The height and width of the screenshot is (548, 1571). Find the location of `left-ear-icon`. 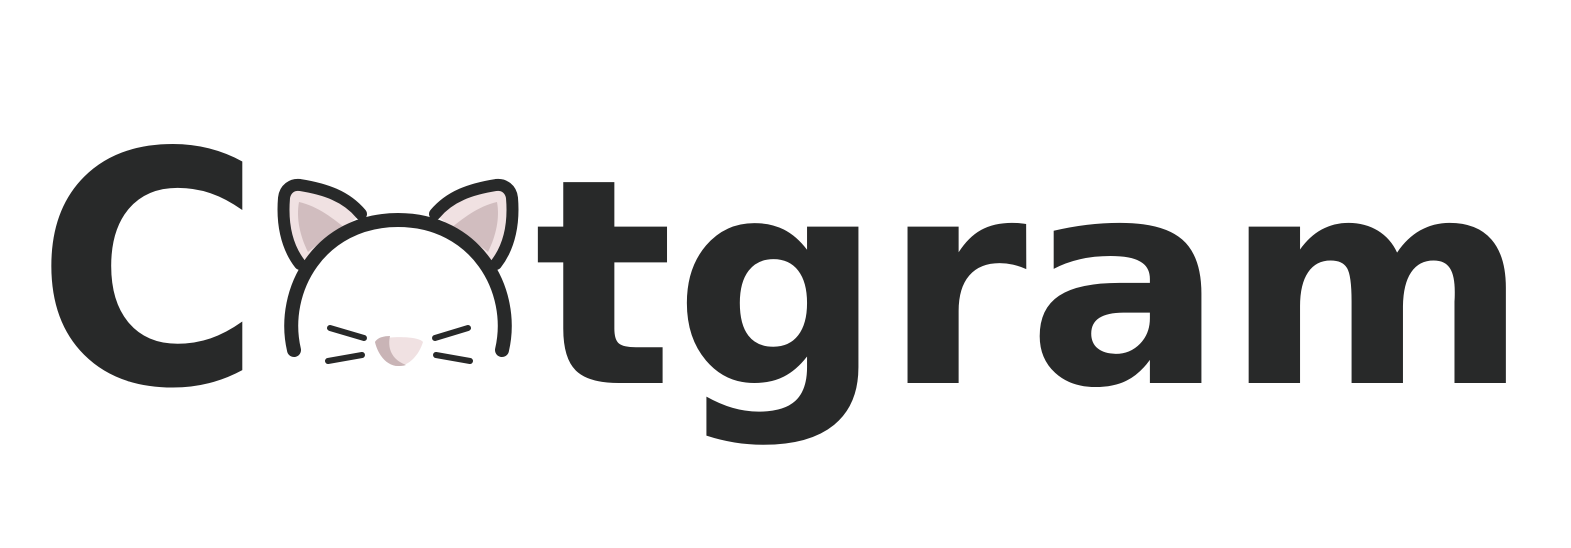

left-ear-icon is located at coordinates (322, 224).